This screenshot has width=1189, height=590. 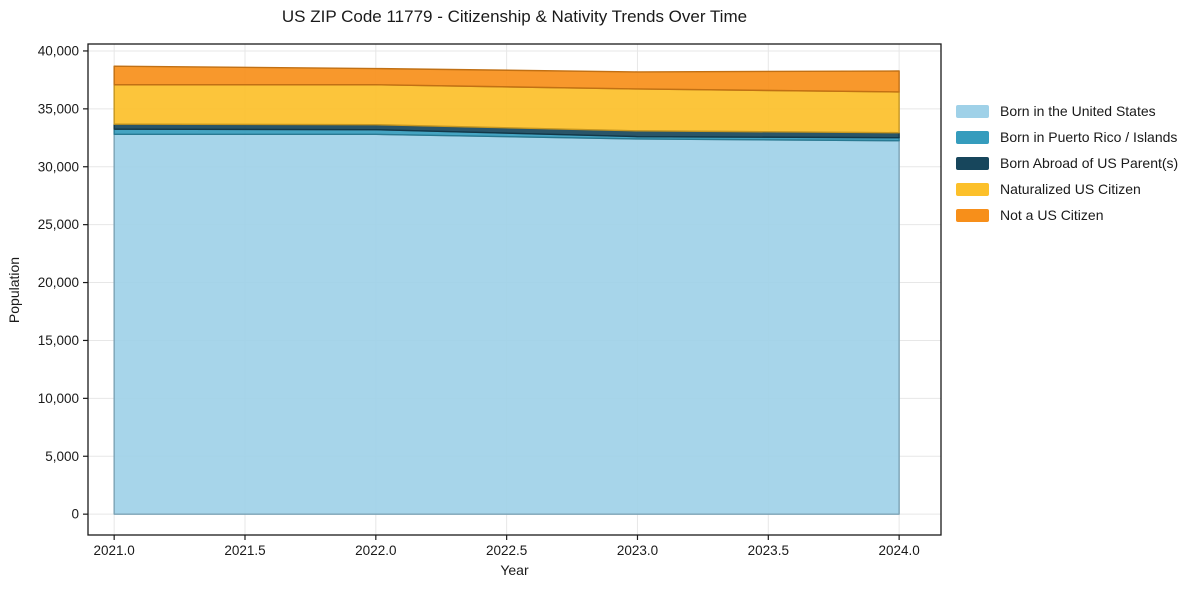 What do you see at coordinates (58, 50) in the screenshot?
I see `y-tick-label: 40,000` at bounding box center [58, 50].